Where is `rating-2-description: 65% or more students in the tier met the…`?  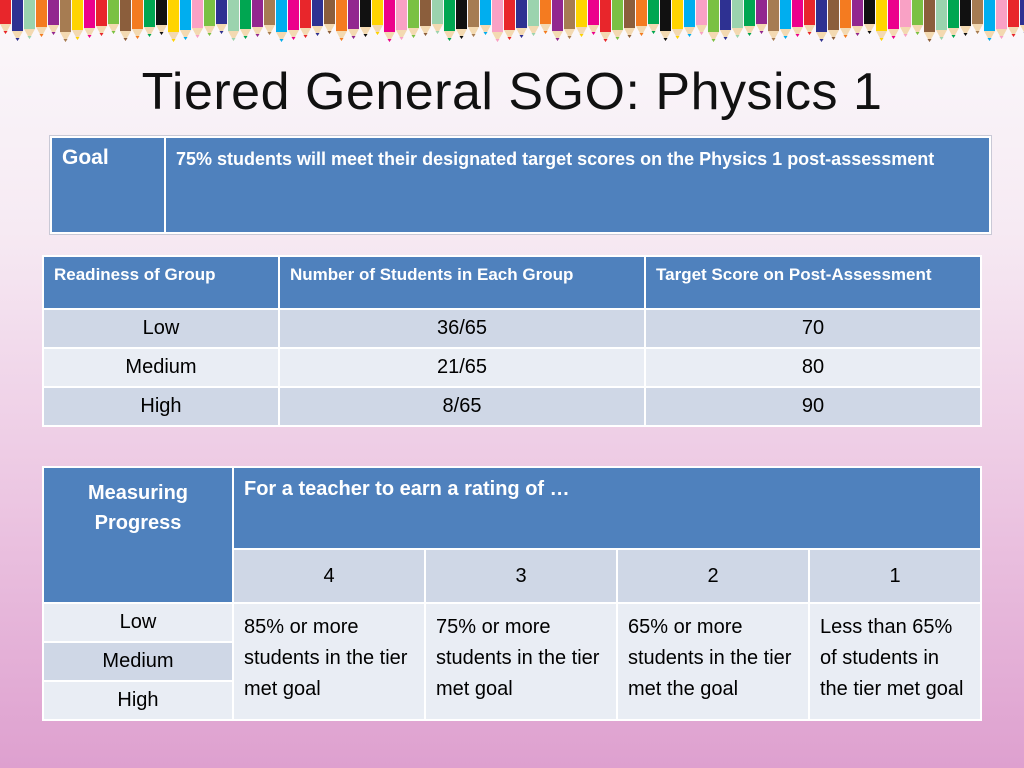
rating-2-description: 65% or more students in the tier met the… is located at coordinates (713, 661).